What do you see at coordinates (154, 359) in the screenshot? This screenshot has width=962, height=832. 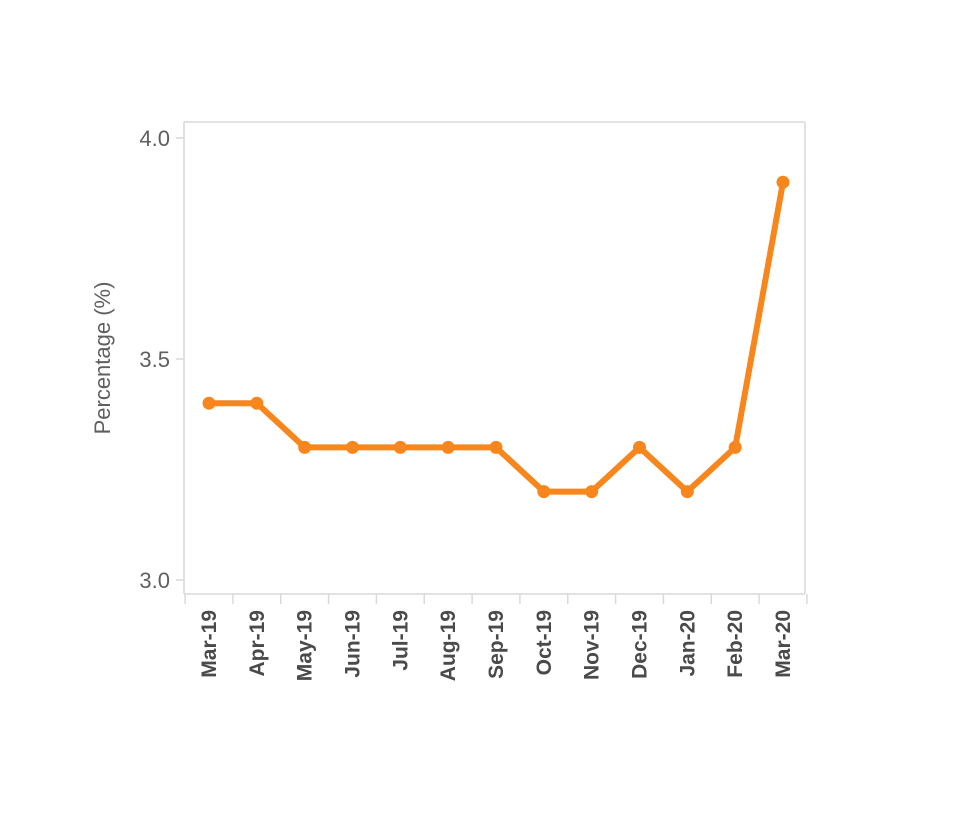 I see `y-tick-label: 3.5` at bounding box center [154, 359].